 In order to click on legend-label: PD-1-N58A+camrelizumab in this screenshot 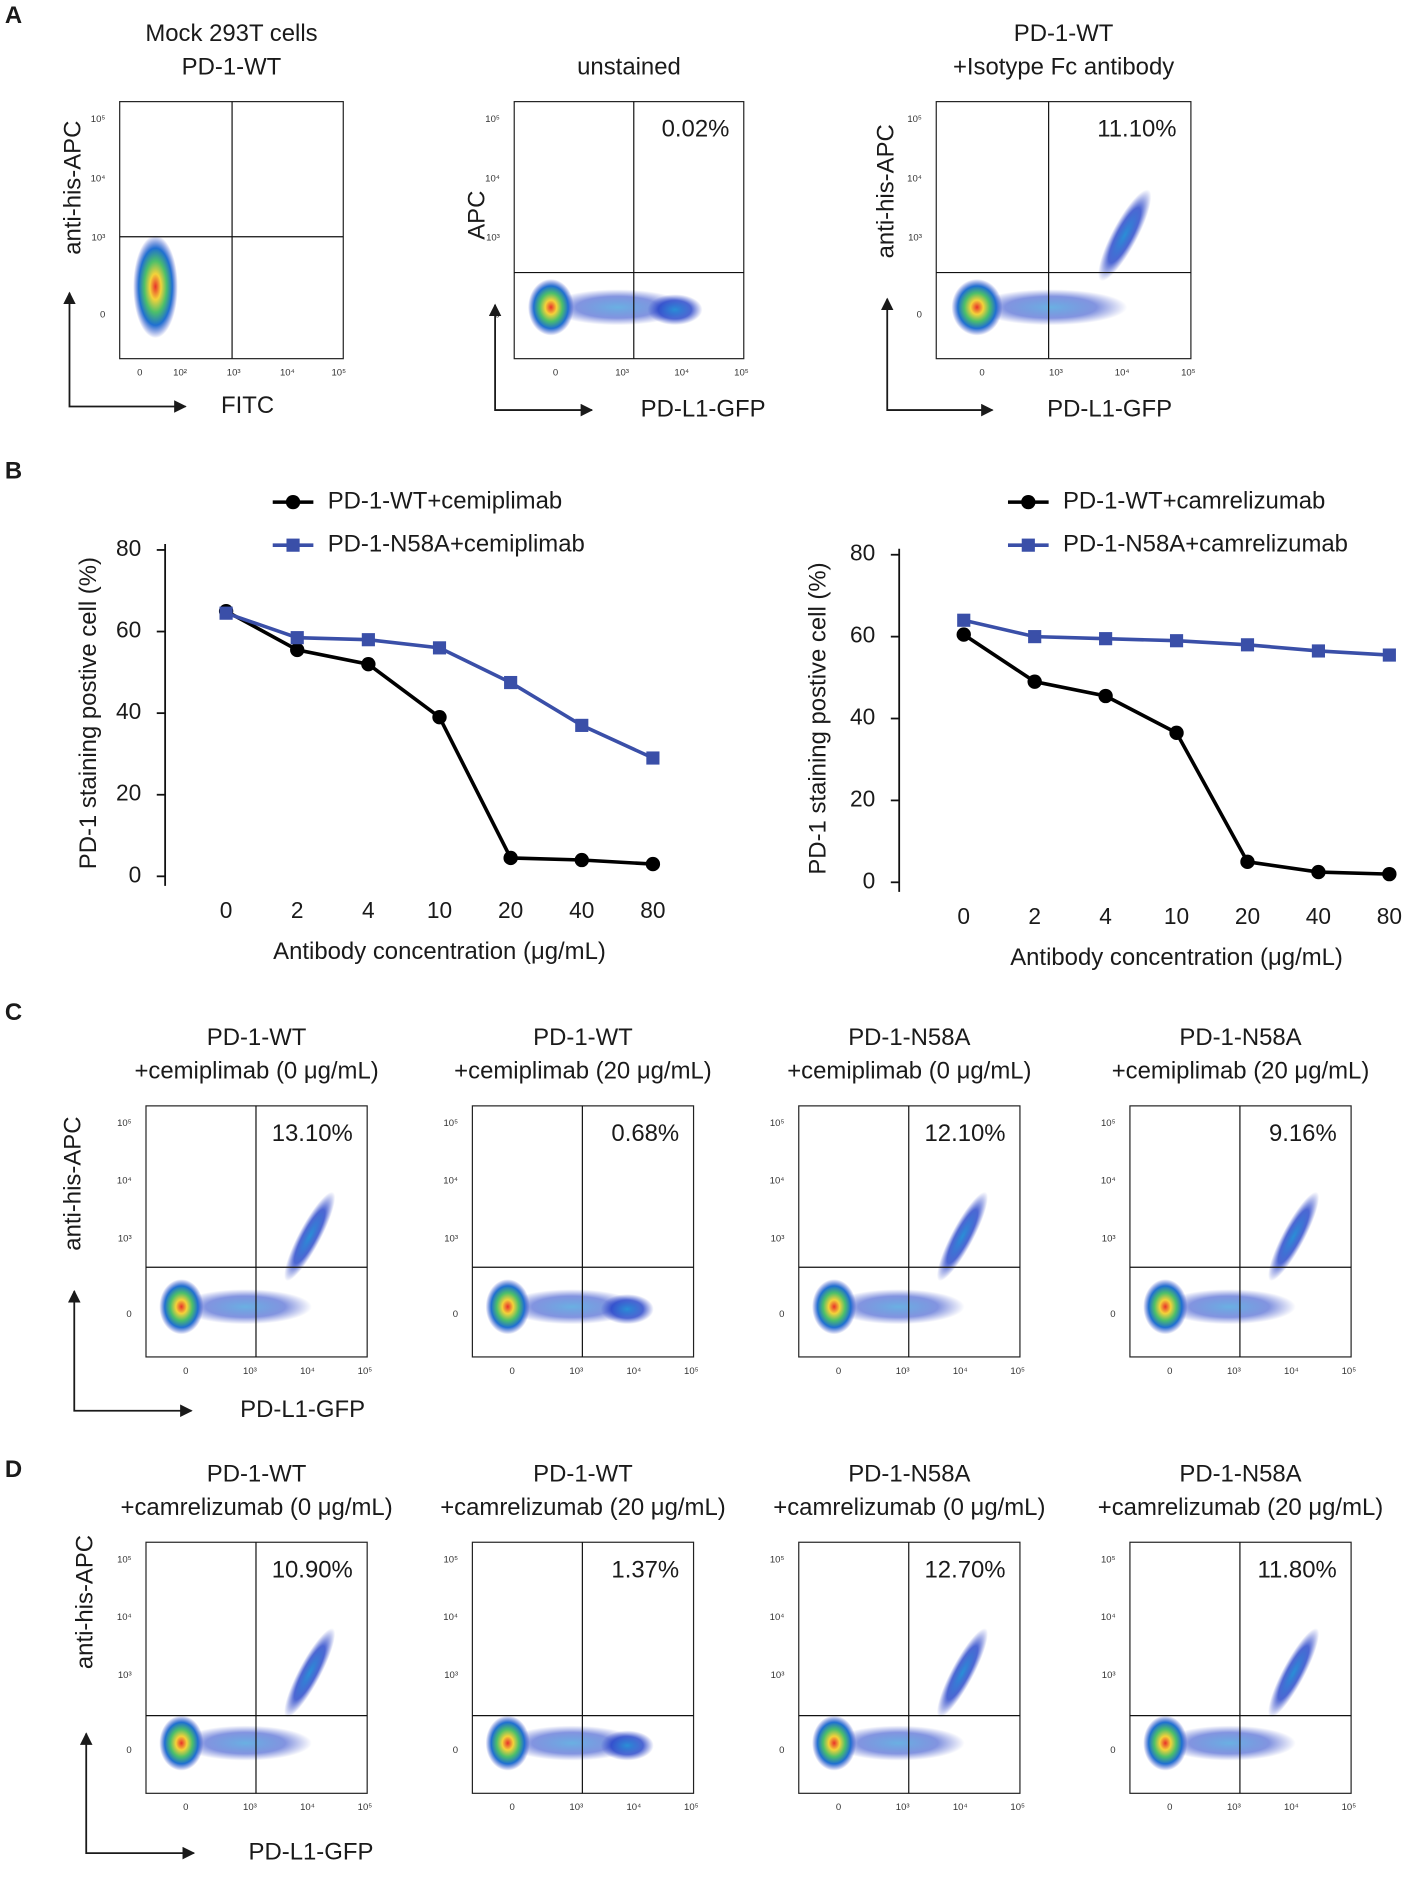, I will do `click(1205, 543)`.